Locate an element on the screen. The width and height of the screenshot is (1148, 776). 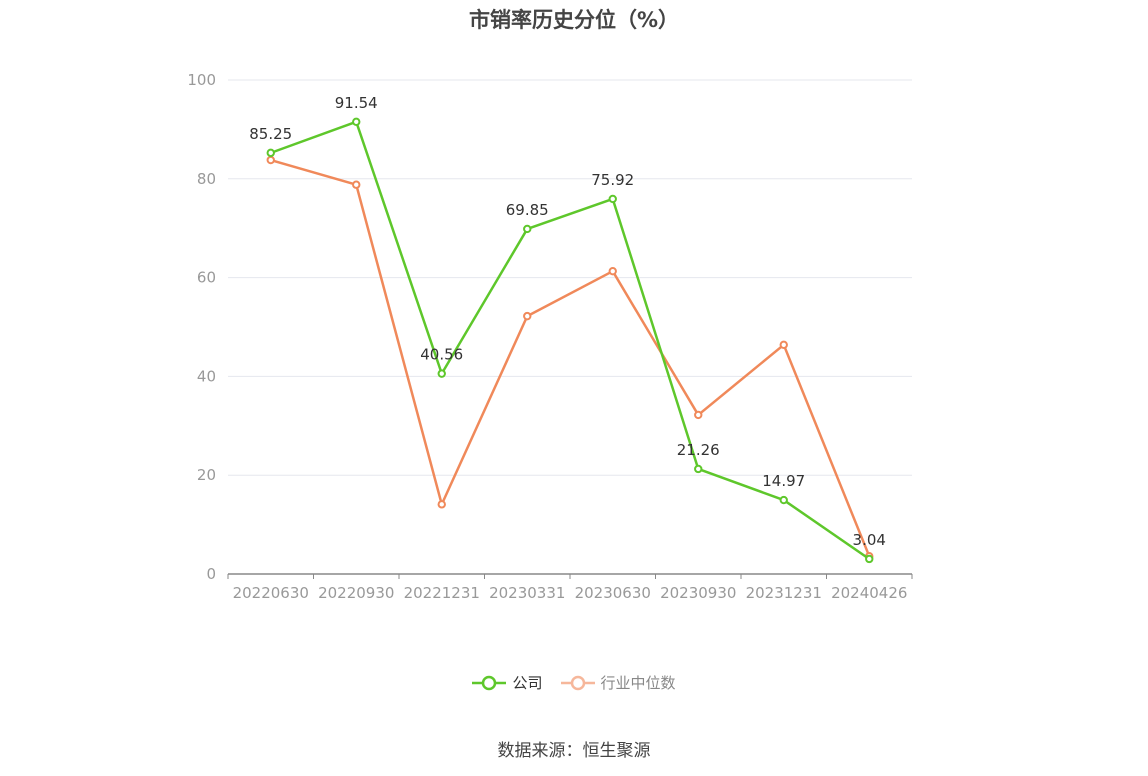
company-data-label: 40.56 is located at coordinates (441, 355).